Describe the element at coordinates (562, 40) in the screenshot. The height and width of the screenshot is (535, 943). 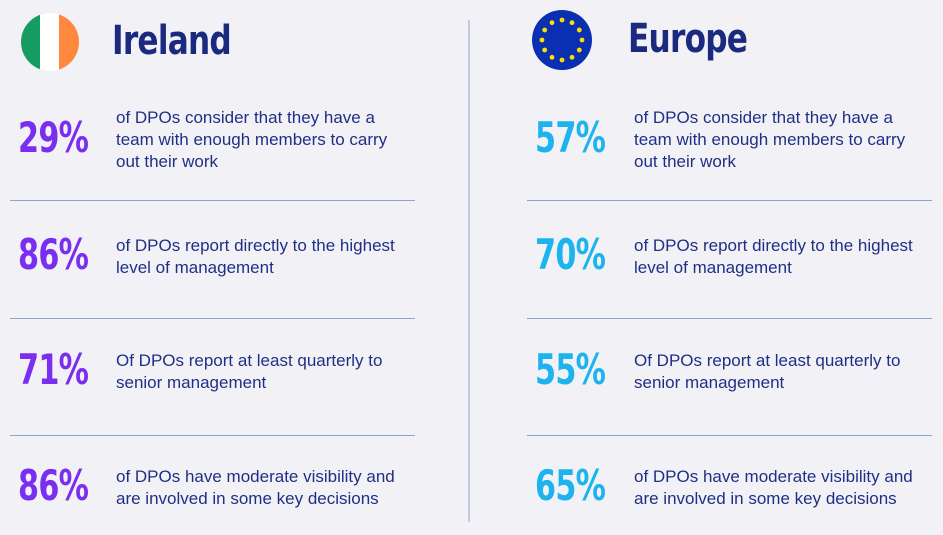
I see `eu-flag` at that location.